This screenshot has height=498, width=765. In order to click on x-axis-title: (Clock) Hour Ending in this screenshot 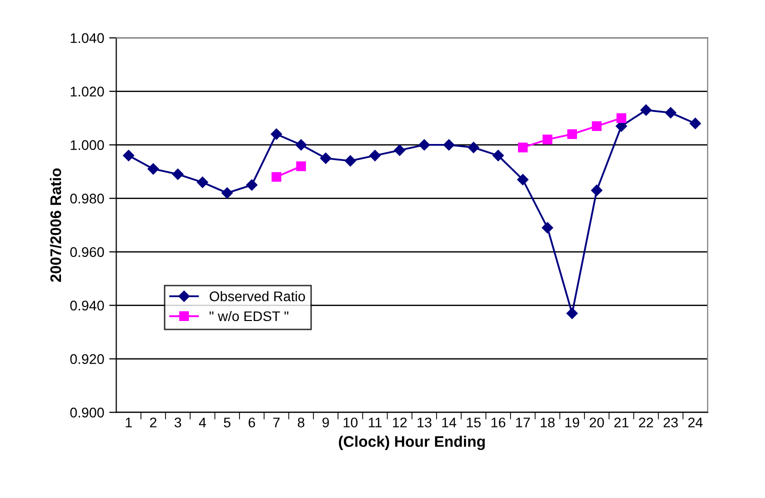, I will do `click(411, 443)`.